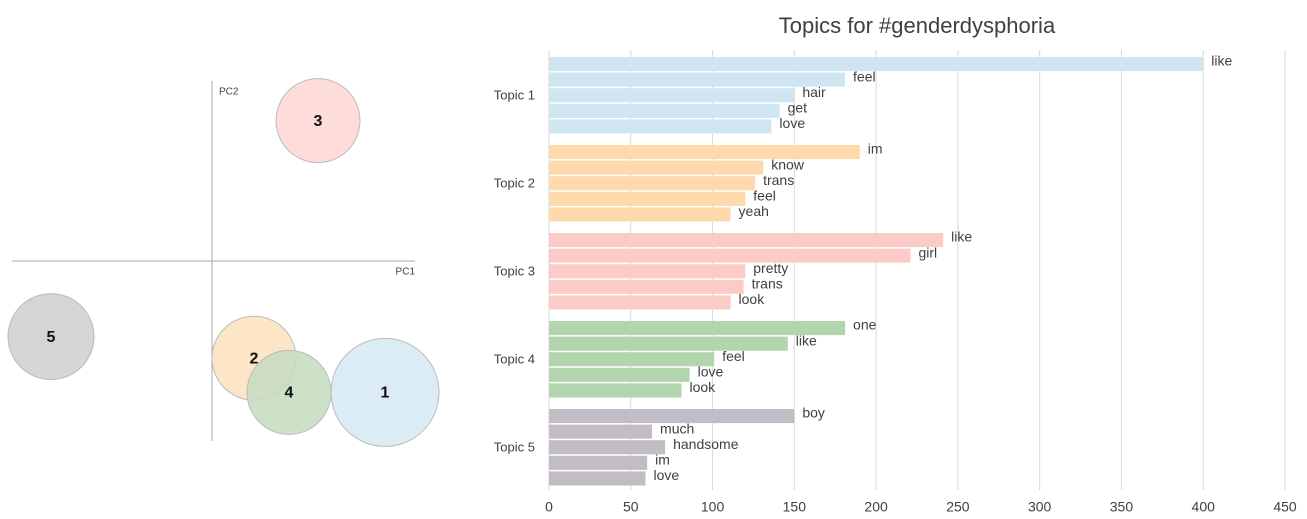 The image size is (1307, 519). Describe the element at coordinates (1040, 507) in the screenshot. I see `x-tick-label: 300` at that location.